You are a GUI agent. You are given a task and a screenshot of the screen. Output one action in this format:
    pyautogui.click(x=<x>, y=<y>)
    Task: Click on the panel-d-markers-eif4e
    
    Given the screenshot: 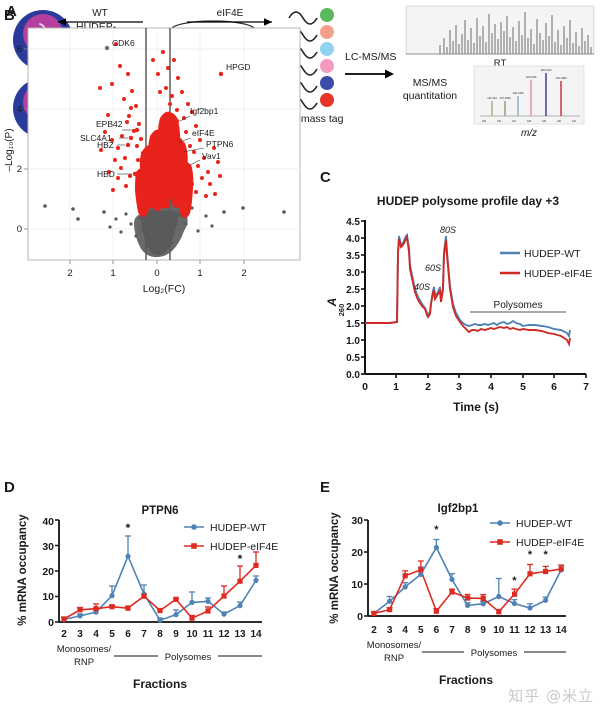 What is the action you would take?
    pyautogui.click(x=160, y=592)
    